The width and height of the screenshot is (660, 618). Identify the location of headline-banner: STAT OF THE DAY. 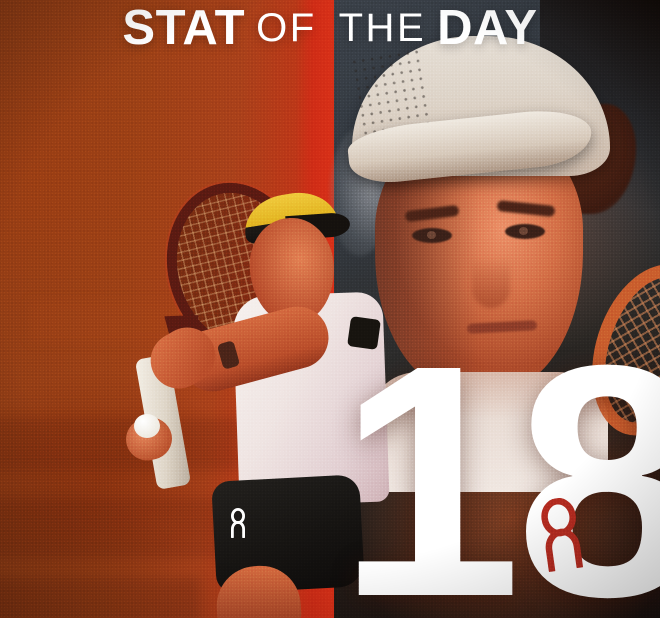
(330, 28).